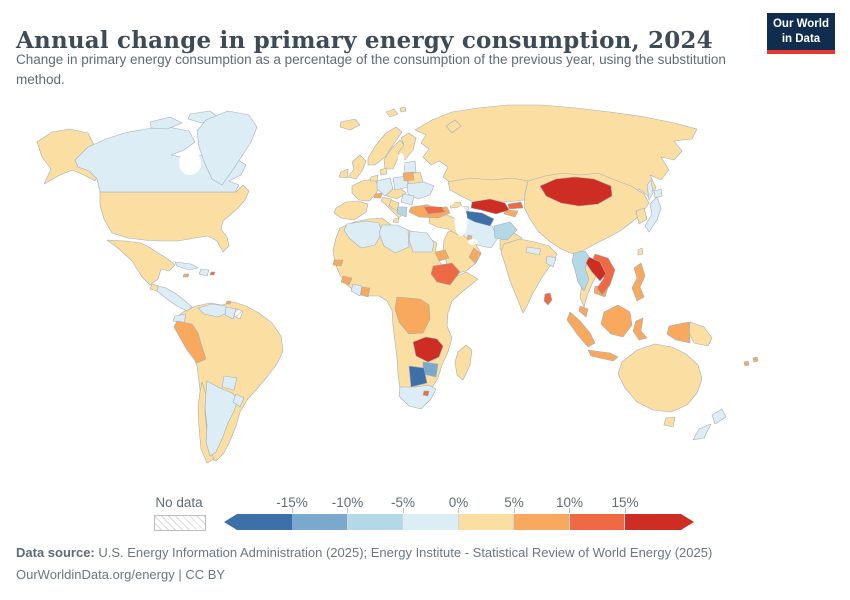 The height and width of the screenshot is (600, 850). I want to click on region-europe-lowlands, so click(374, 178).